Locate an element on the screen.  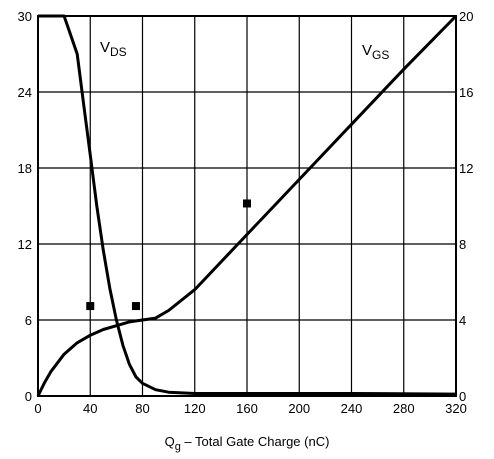
x-tick-label: 160 is located at coordinates (247, 408).